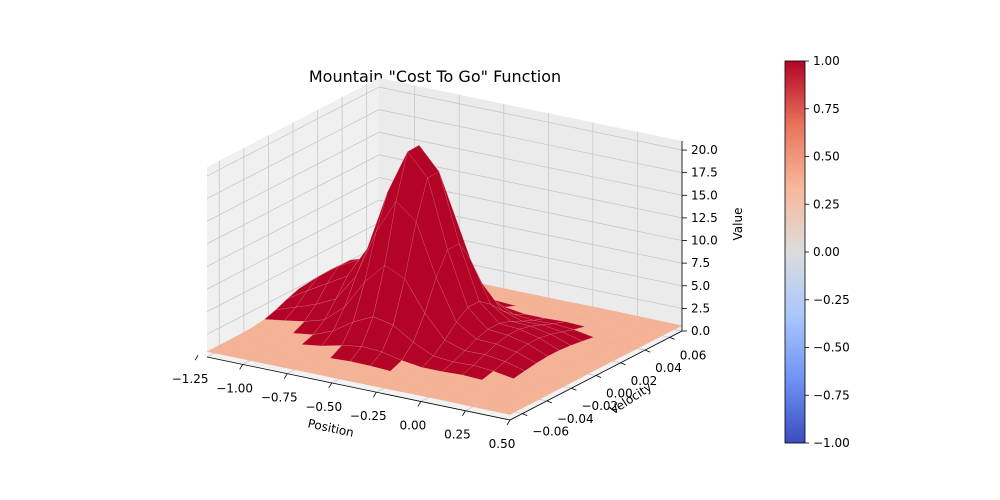  Describe the element at coordinates (831, 395) in the screenshot. I see `colorbar-tick-label: −0.75` at that location.